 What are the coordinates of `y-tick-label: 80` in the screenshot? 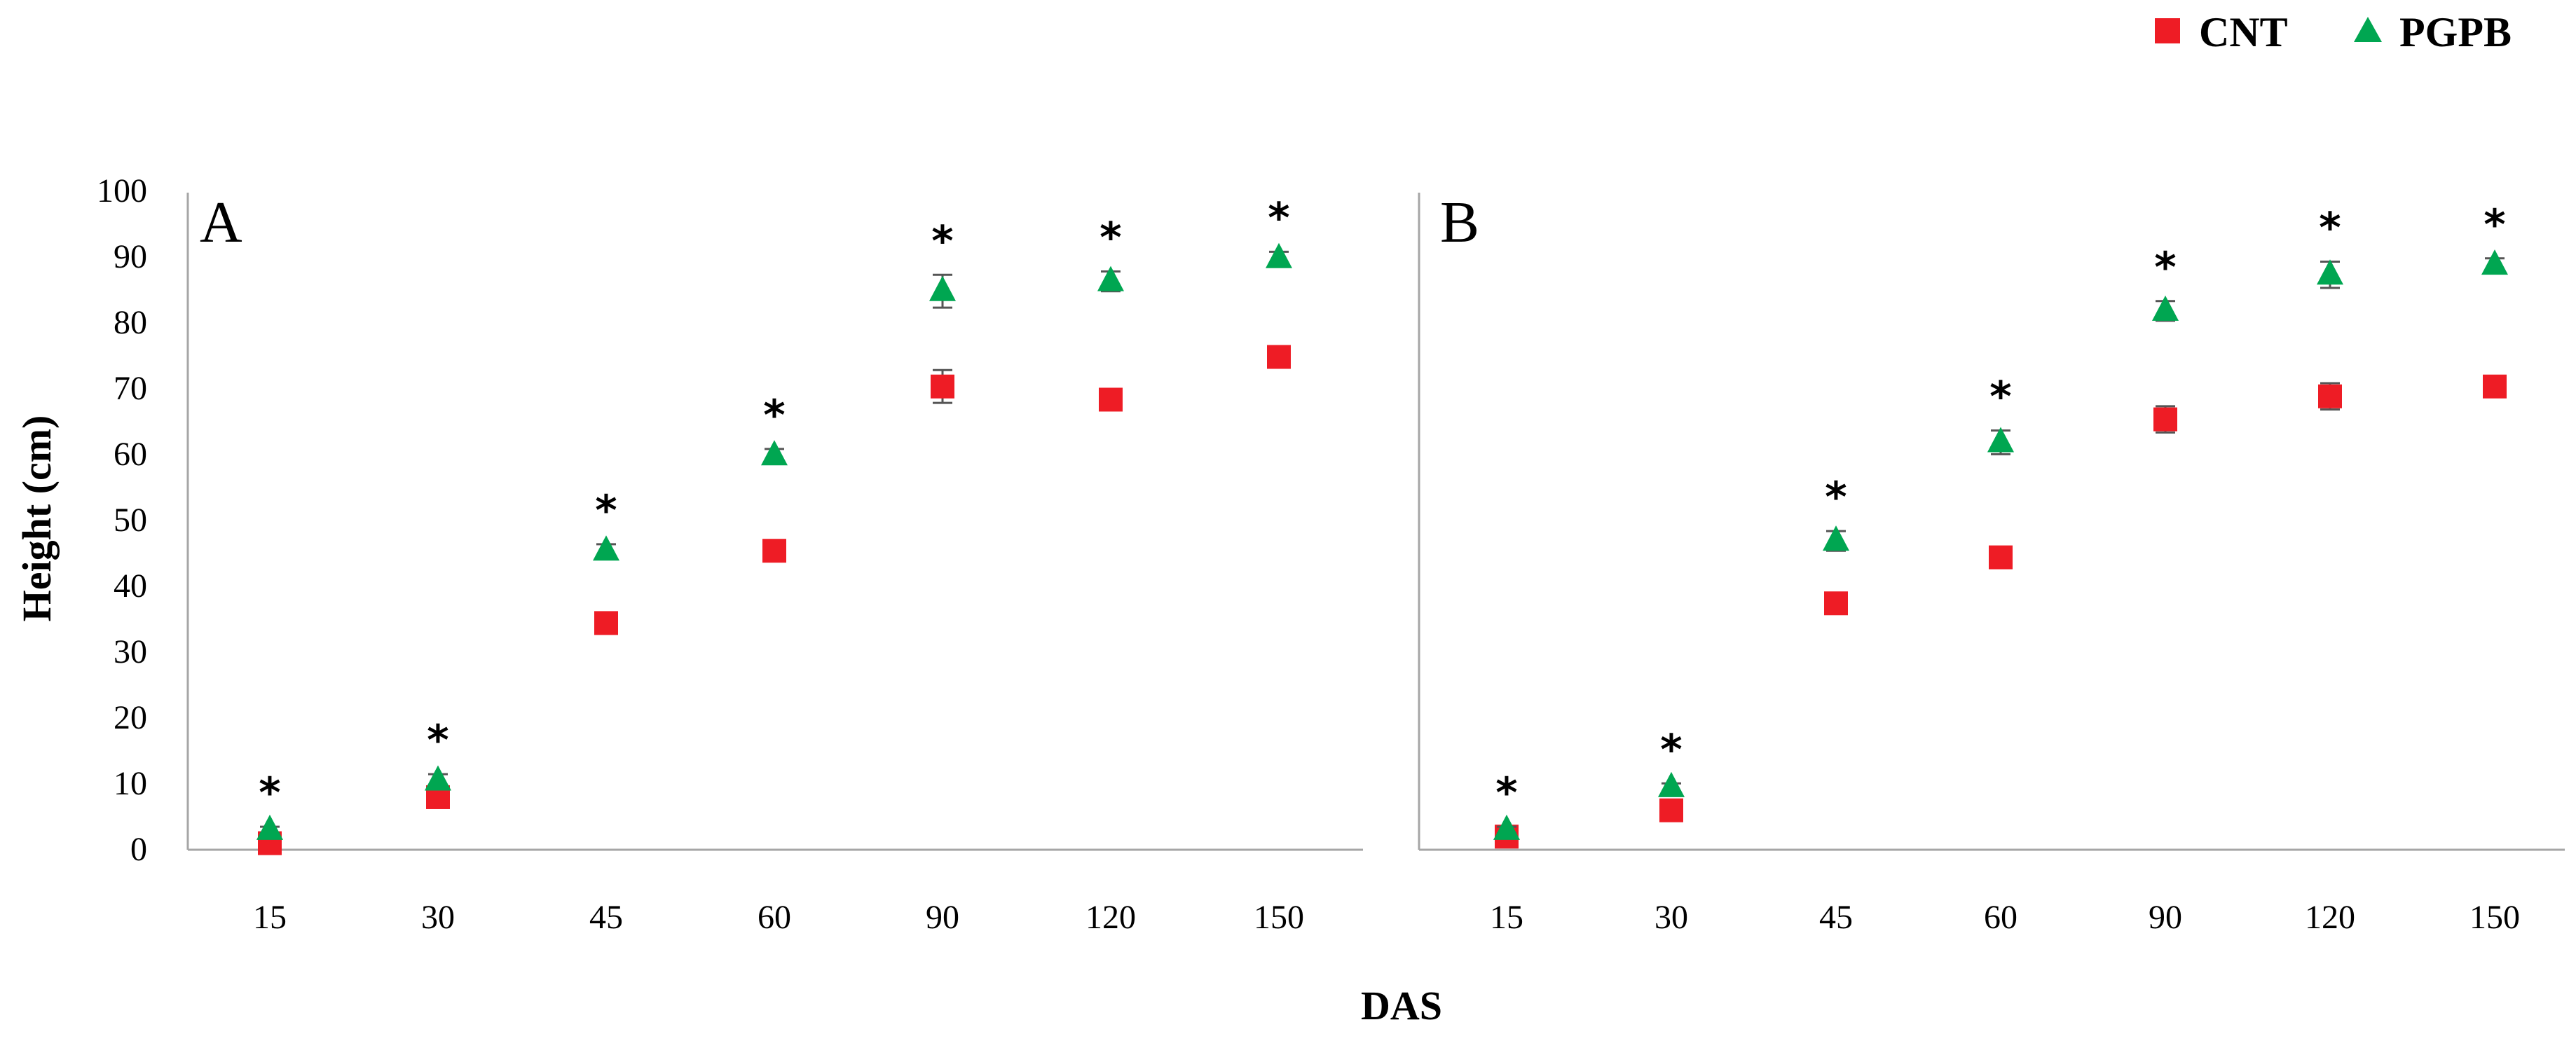 It's located at (131, 323).